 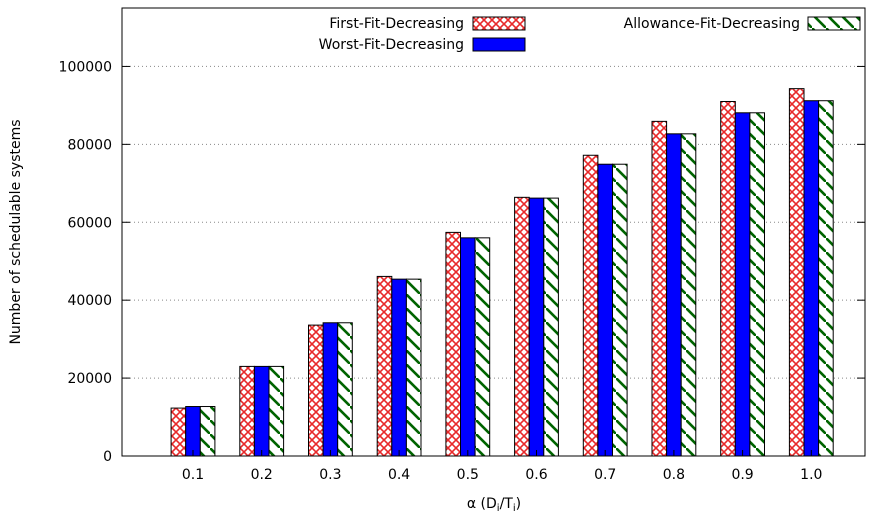 I want to click on x-axis-label-end: ), so click(x=518, y=504).